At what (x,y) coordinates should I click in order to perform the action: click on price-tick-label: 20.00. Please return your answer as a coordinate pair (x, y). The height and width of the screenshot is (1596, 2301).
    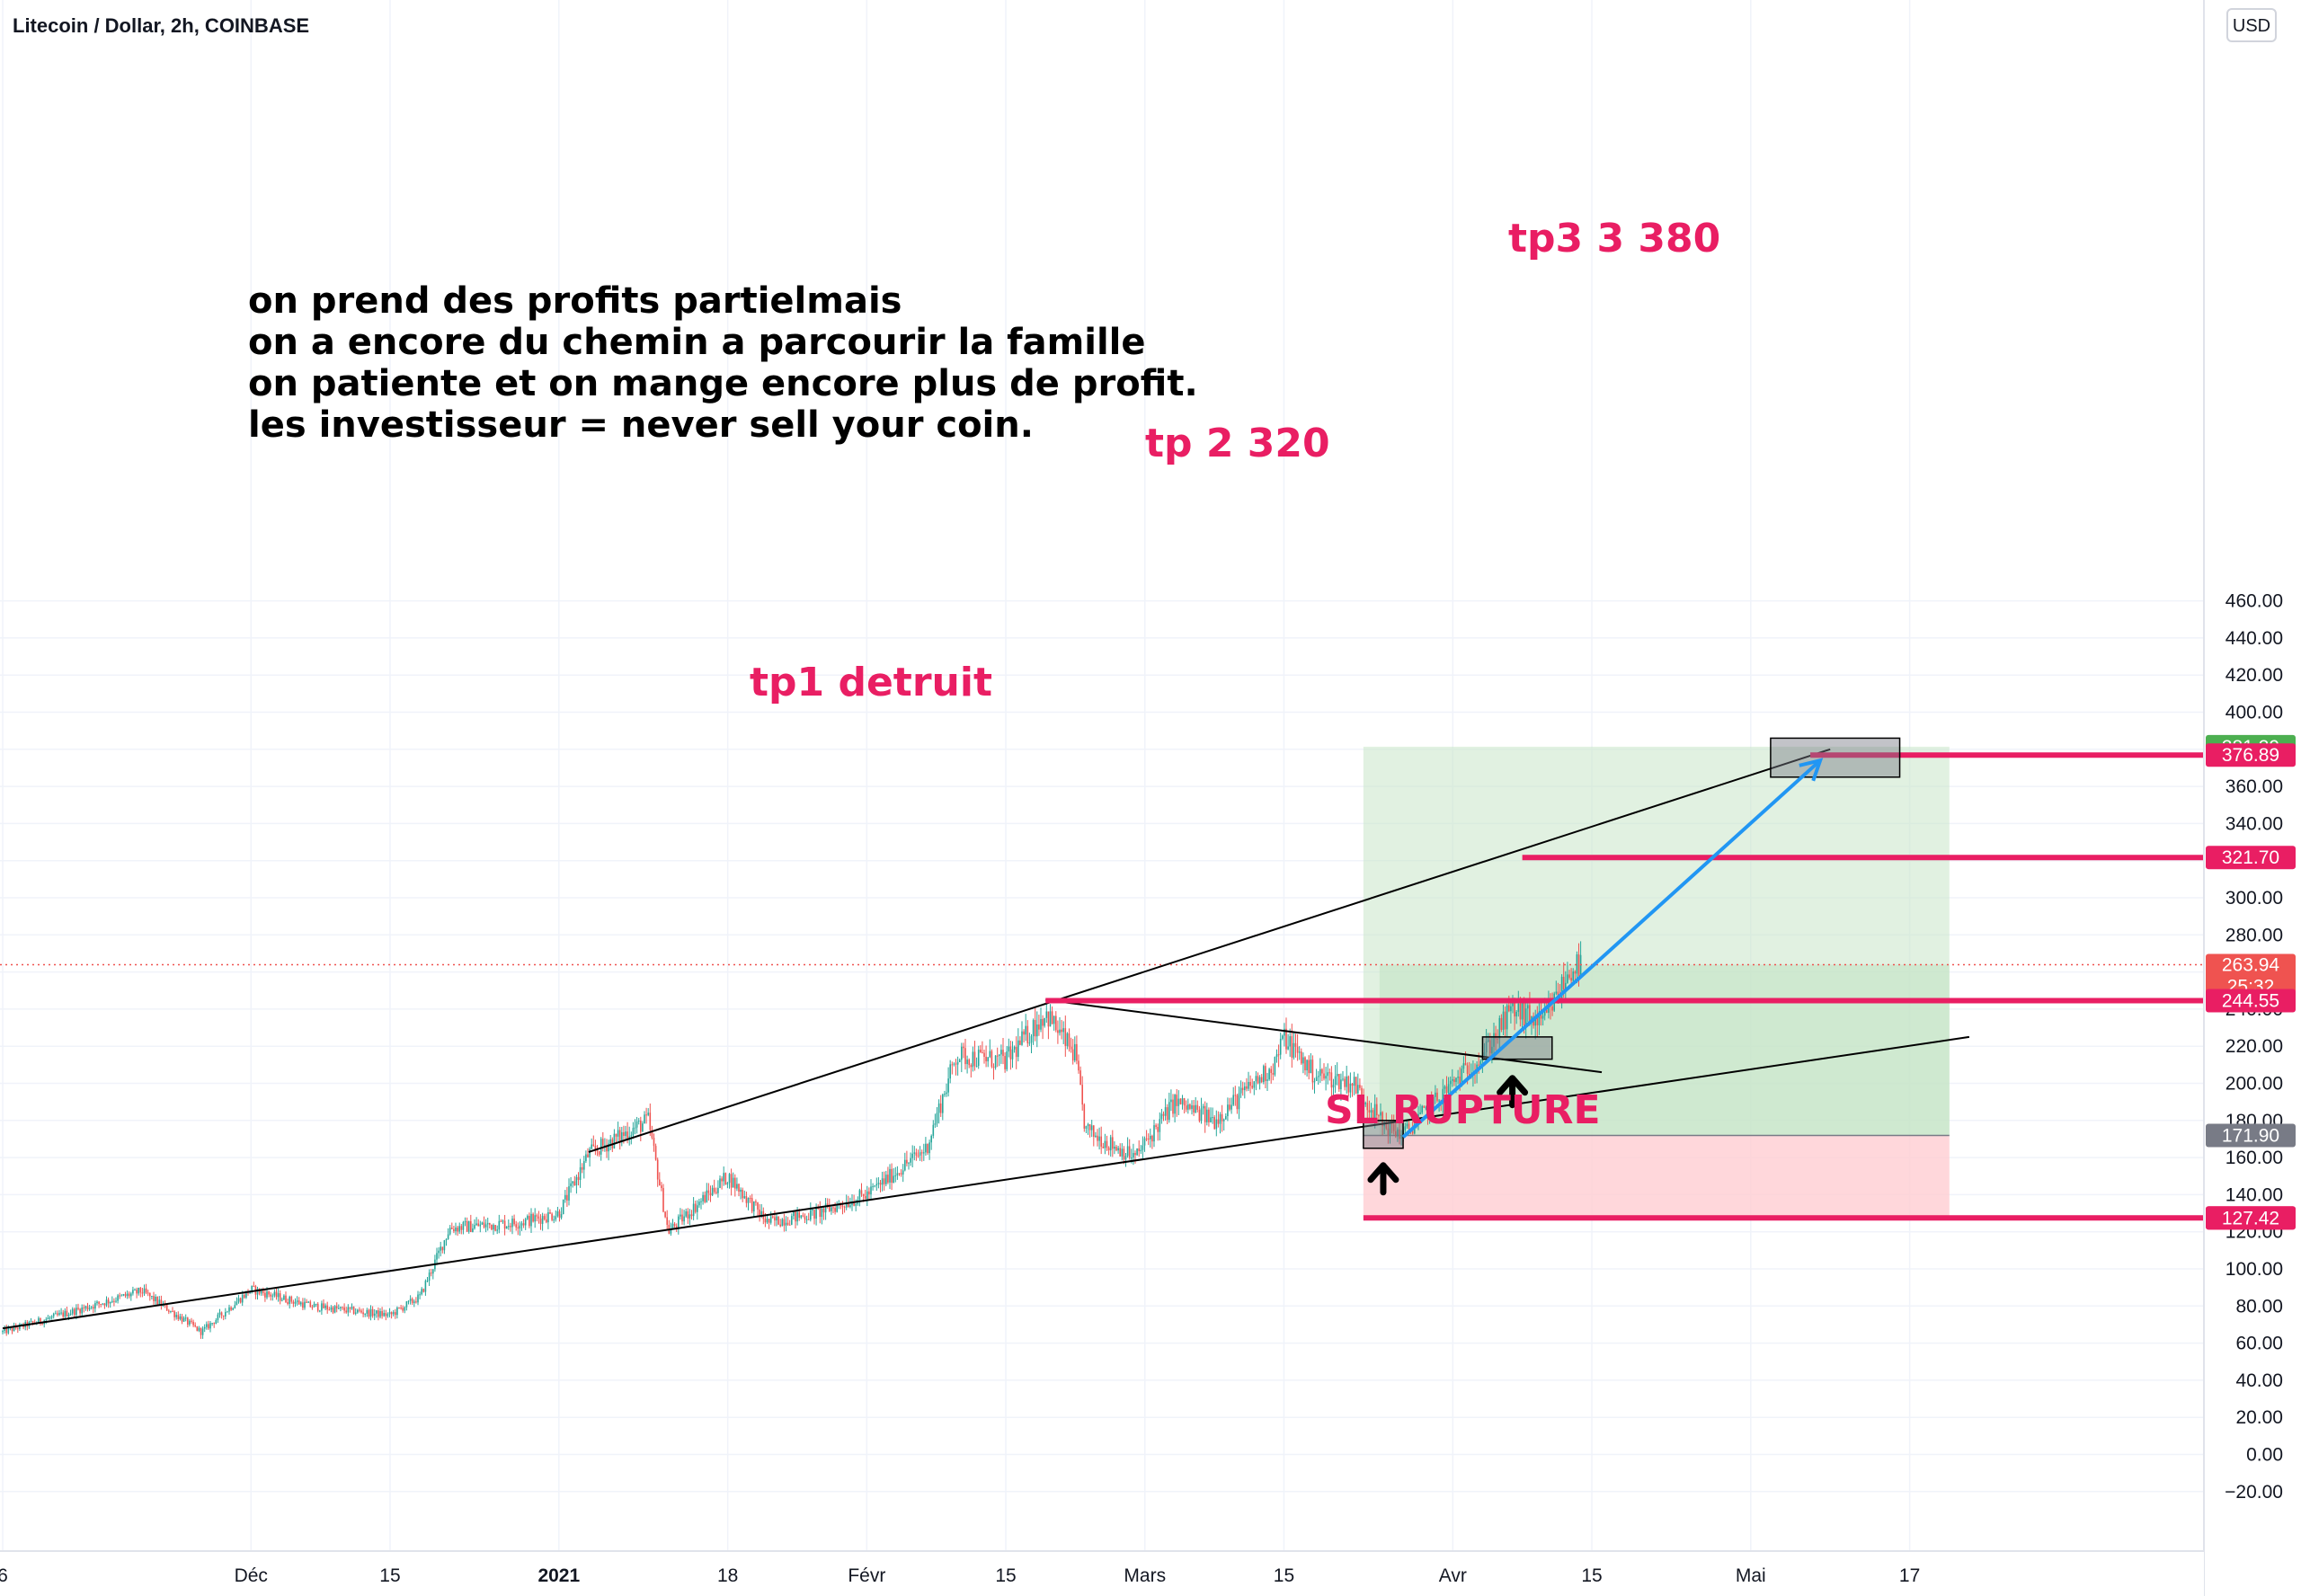
    Looking at the image, I should click on (2259, 1417).